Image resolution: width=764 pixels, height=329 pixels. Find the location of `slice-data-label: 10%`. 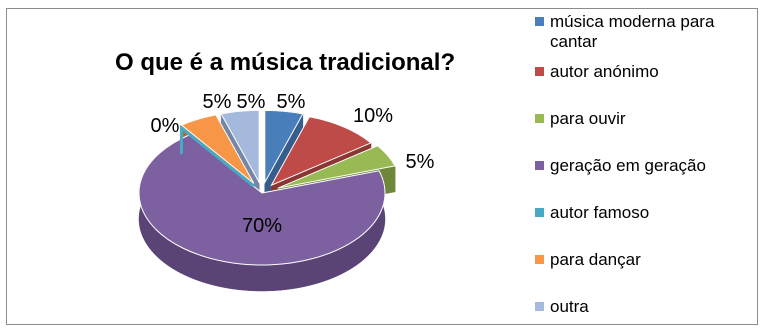

slice-data-label: 10% is located at coordinates (373, 116).